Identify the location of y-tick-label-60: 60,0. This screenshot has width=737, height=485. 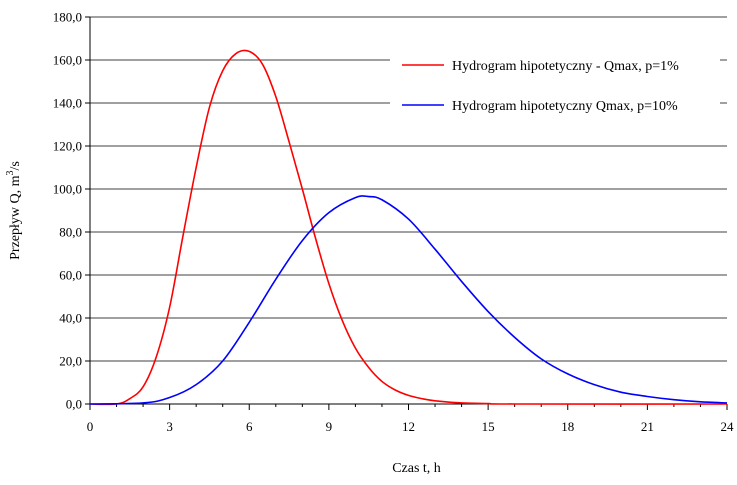
(70, 275).